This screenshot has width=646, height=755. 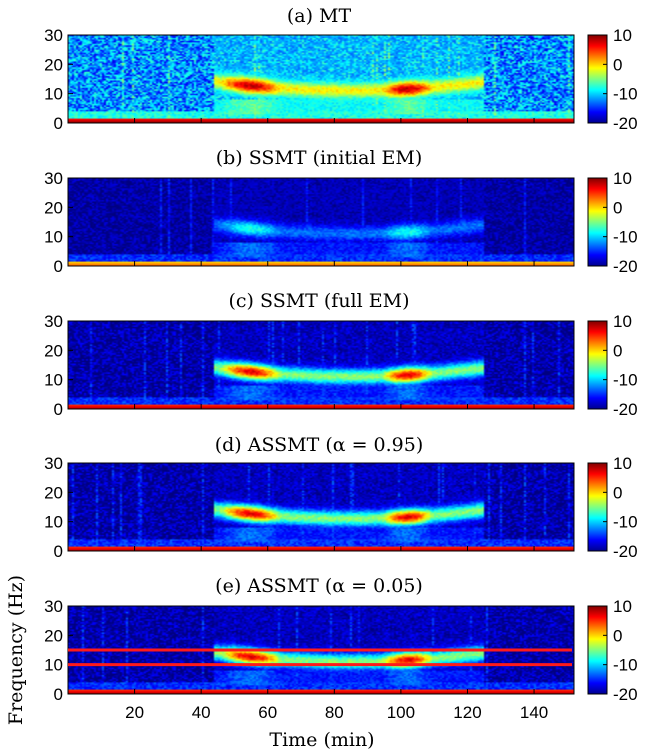 I want to click on x-tick-label: 120, so click(x=467, y=712).